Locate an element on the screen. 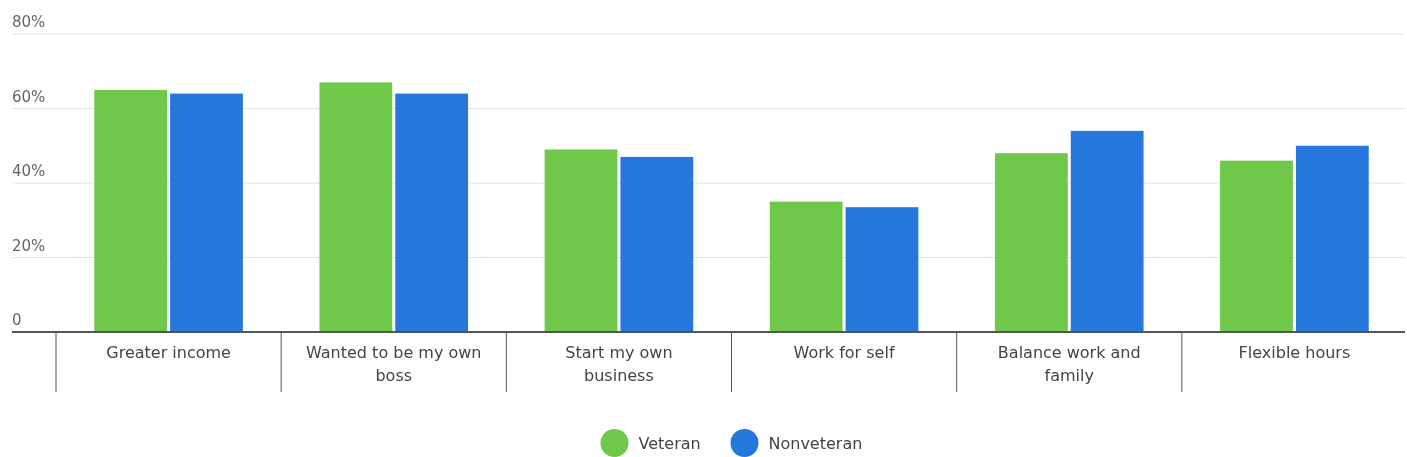 The height and width of the screenshot is (457, 1407). y-tick-label: 40% is located at coordinates (29, 171).